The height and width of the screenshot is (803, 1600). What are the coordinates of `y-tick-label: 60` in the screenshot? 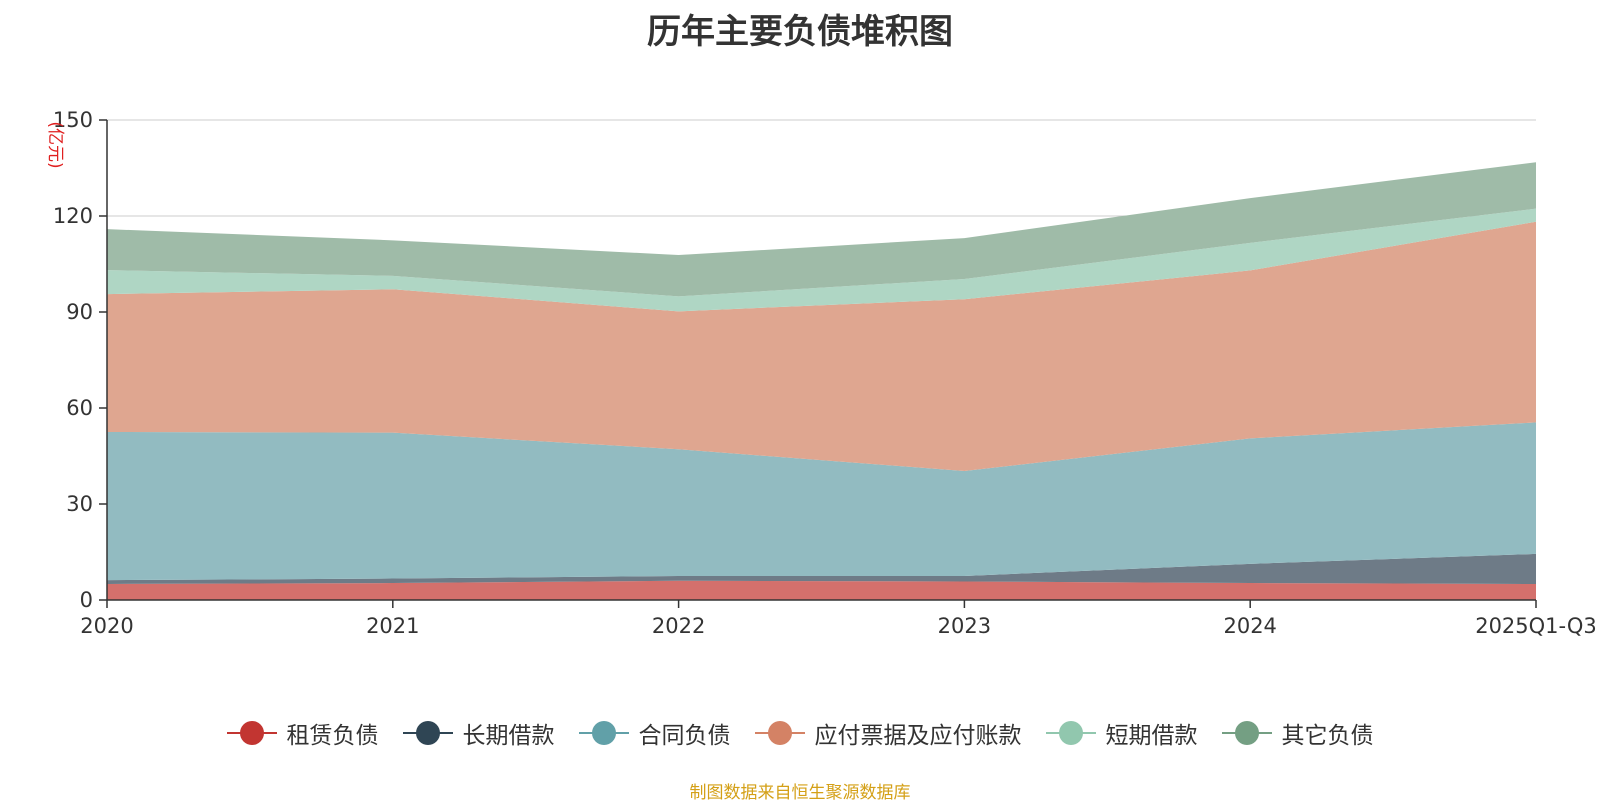 It's located at (79, 408).